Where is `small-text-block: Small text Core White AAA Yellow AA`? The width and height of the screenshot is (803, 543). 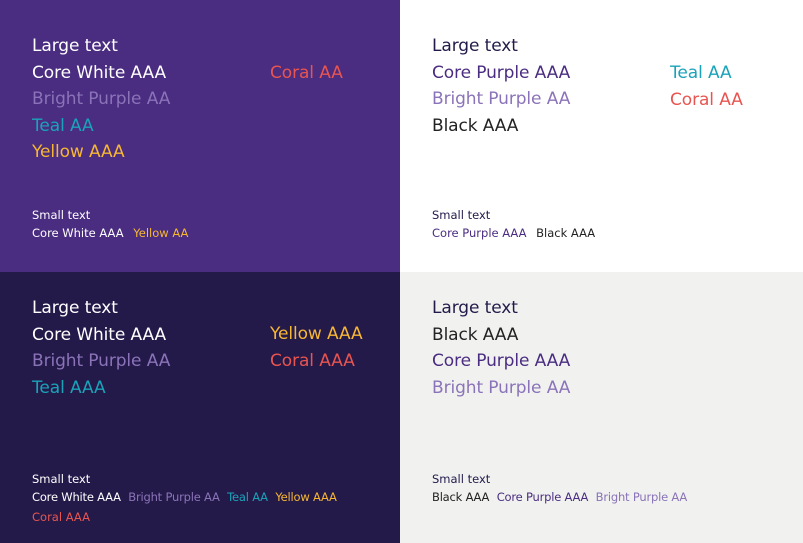 small-text-block: Small text Core White AAA Yellow AA is located at coordinates (110, 224).